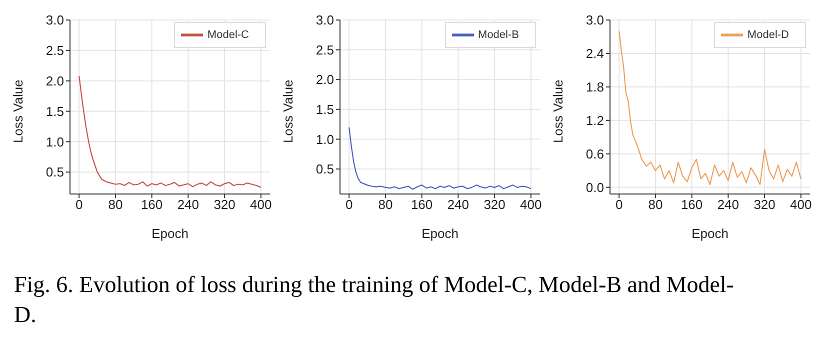  Describe the element at coordinates (498, 34) in the screenshot. I see `legend-label: Model-B` at that location.